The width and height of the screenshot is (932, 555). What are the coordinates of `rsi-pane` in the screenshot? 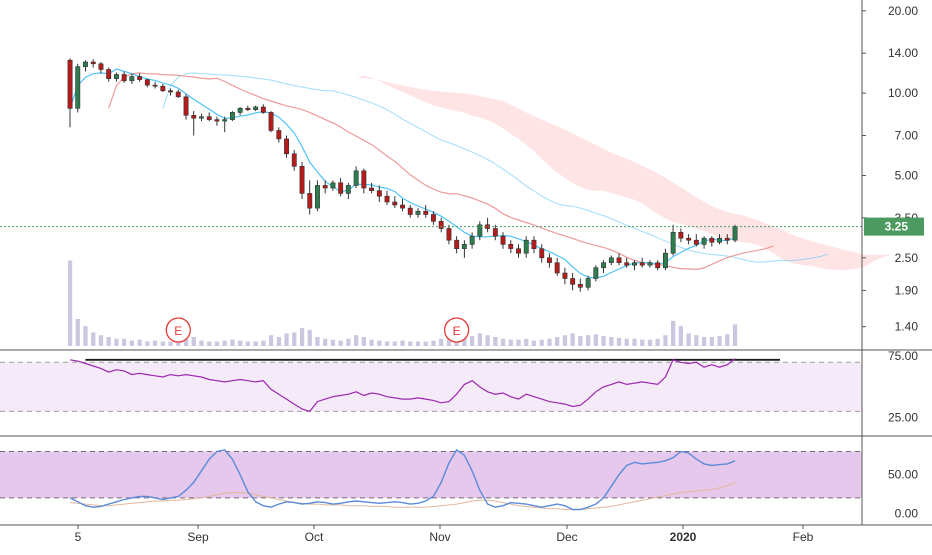 It's located at (431, 385).